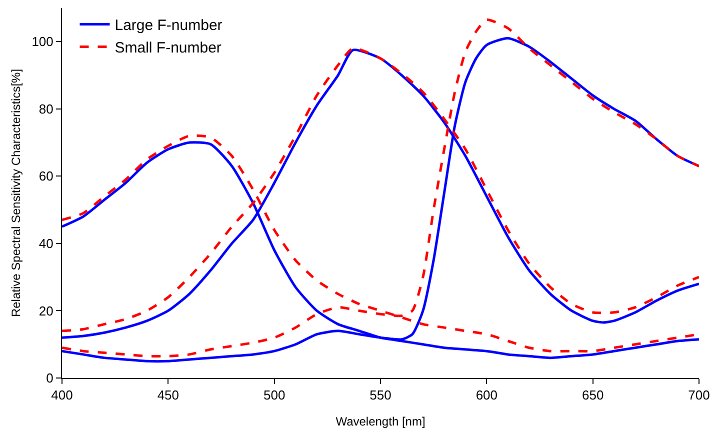 Image resolution: width=718 pixels, height=434 pixels. What do you see at coordinates (593, 395) in the screenshot?
I see `x-tick-label: 650` at bounding box center [593, 395].